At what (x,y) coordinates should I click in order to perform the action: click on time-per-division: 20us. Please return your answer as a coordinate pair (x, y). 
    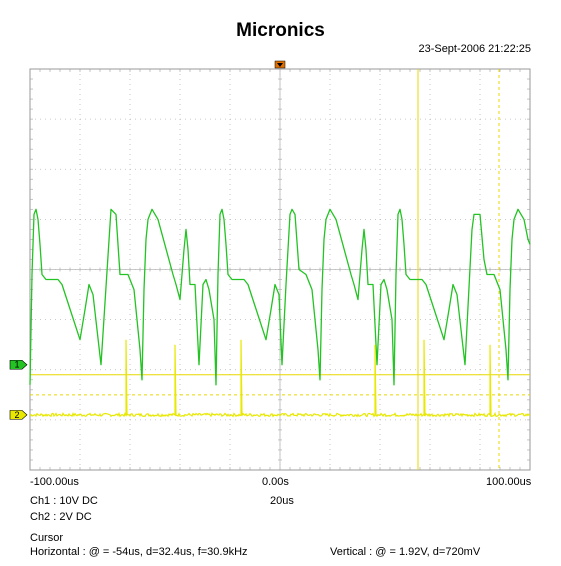
    Looking at the image, I should click on (282, 501).